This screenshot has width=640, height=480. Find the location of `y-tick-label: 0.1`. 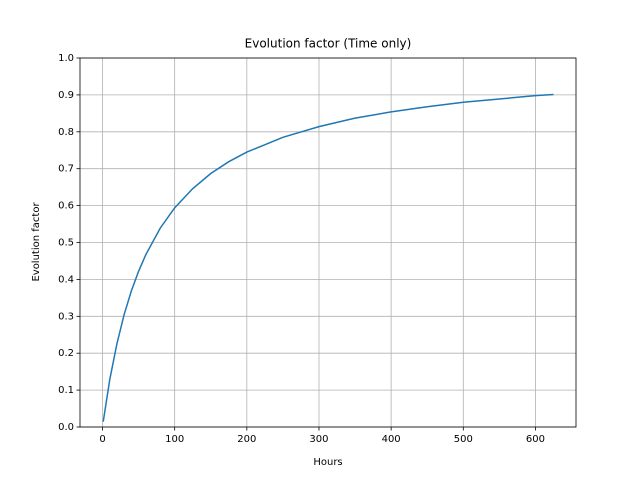

y-tick-label: 0.1 is located at coordinates (66, 390).